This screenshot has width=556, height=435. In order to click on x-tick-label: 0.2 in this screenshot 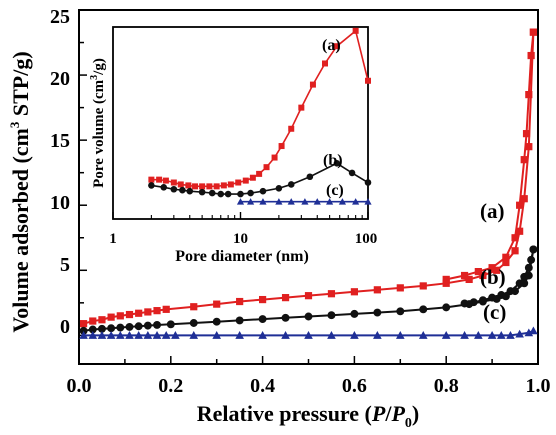, I will do `click(170, 386)`.